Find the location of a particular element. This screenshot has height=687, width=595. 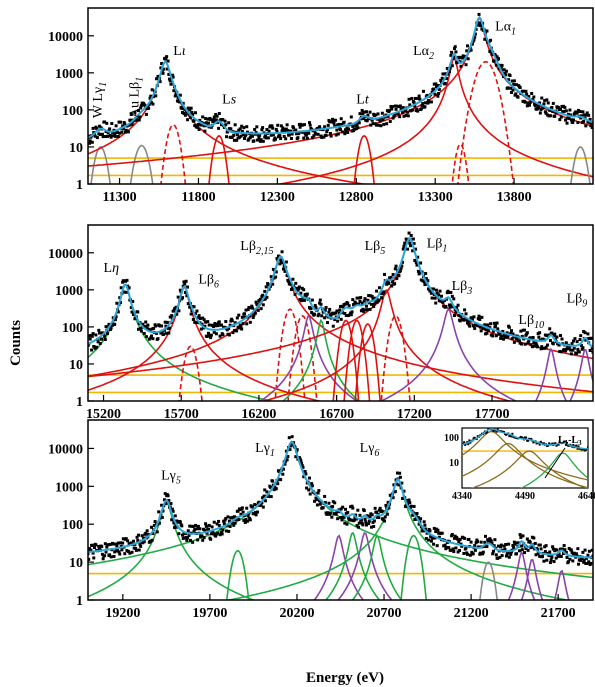

inset-x-tick-label: 4340 is located at coordinates (462, 496).